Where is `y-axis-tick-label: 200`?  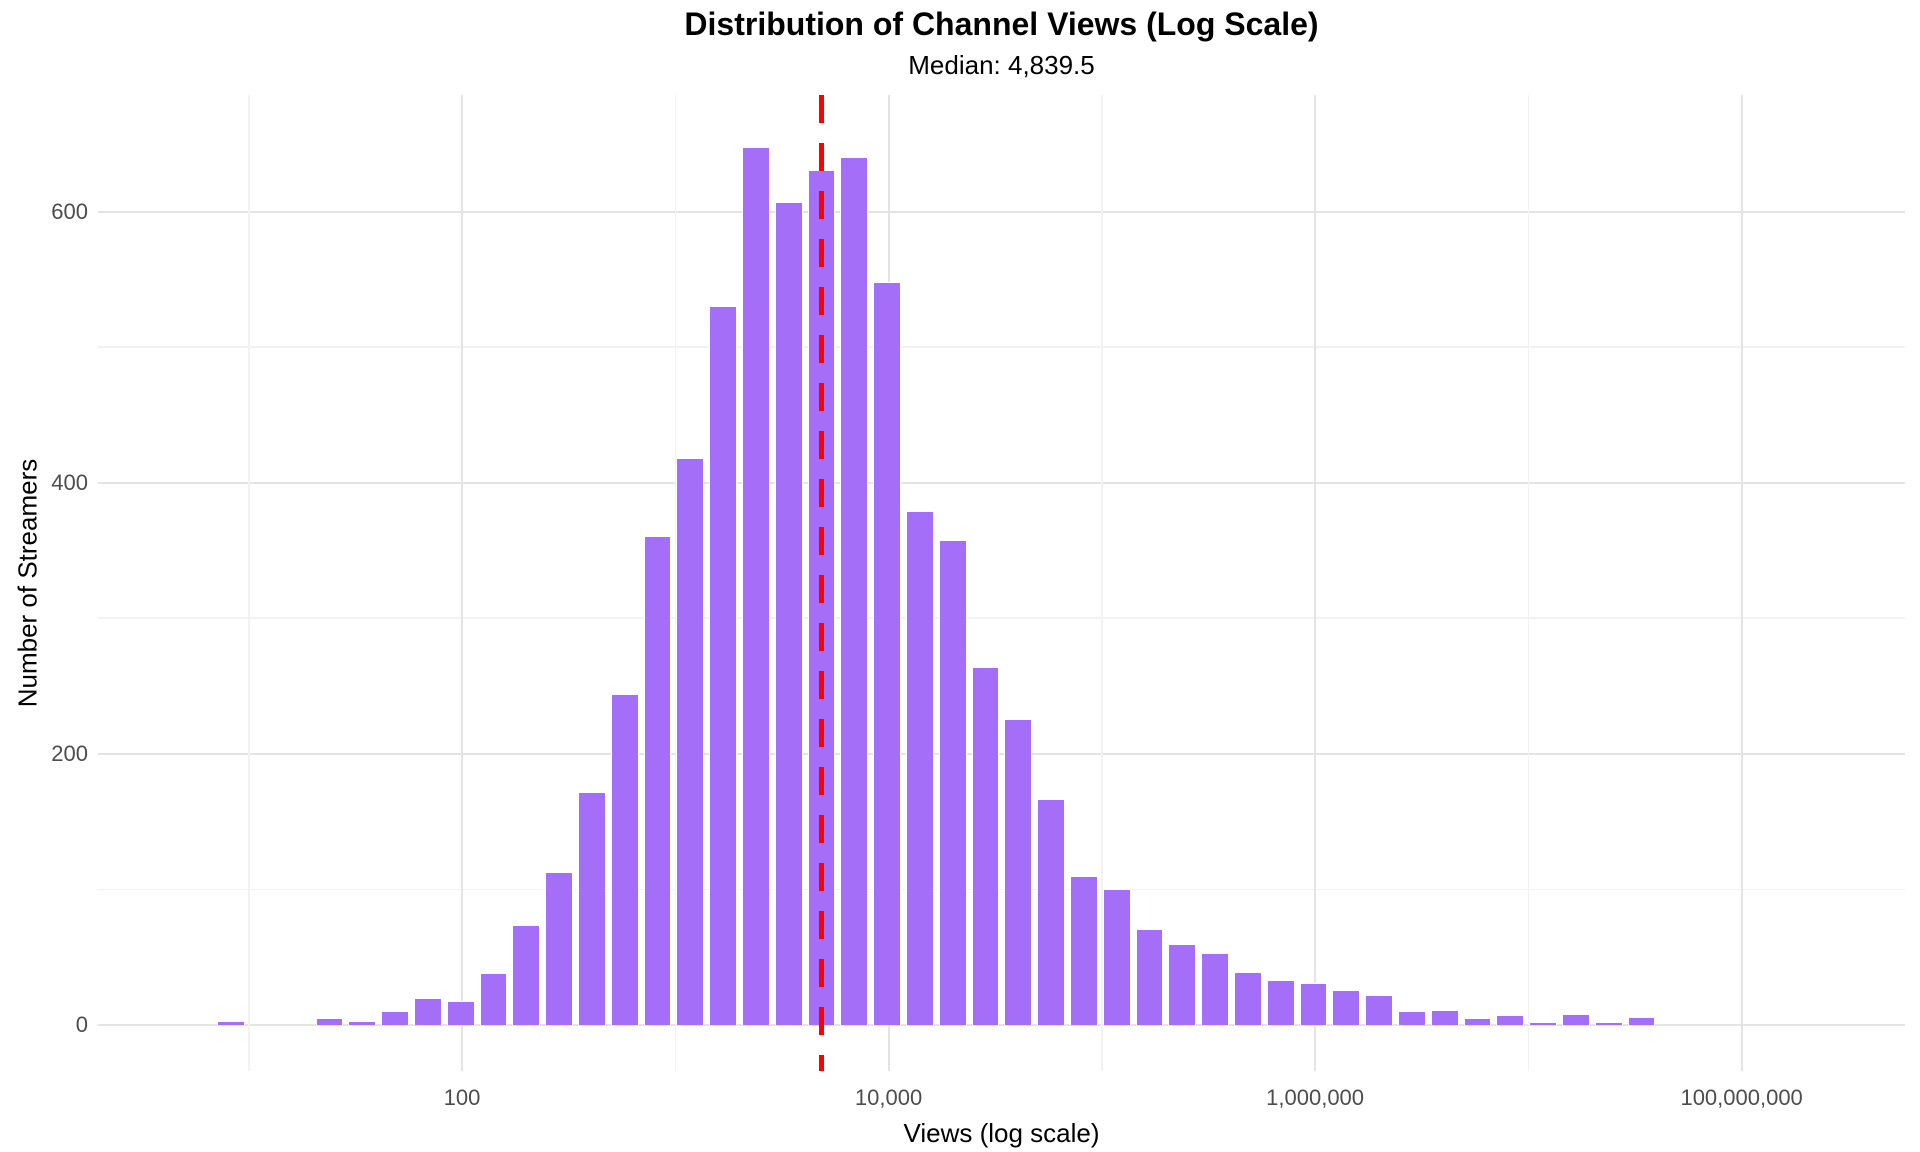
y-axis-tick-label: 200 is located at coordinates (69, 753).